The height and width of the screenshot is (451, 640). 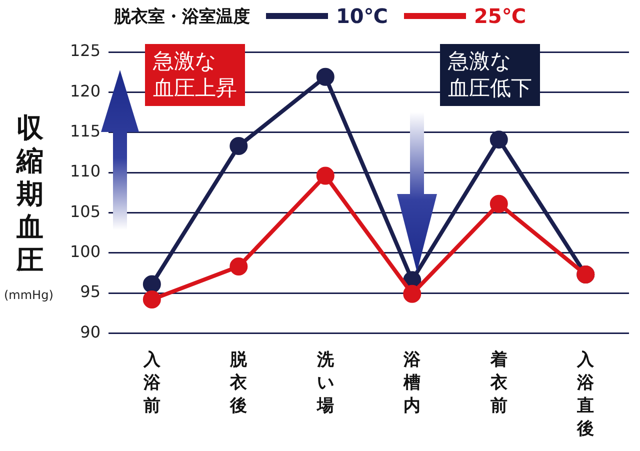 I want to click on y-axis-title: 収縮期血圧(mmHg), so click(x=29, y=207).